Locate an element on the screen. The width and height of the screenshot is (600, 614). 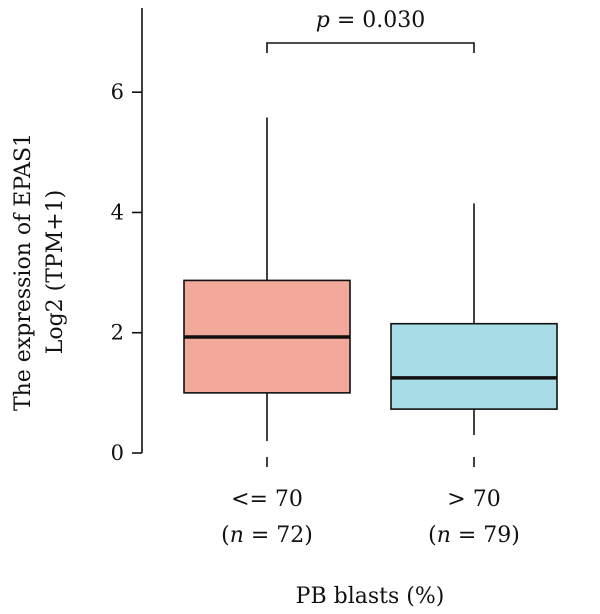
y-axis-title-line2: Log2 (TPM+1) is located at coordinates (55, 272).